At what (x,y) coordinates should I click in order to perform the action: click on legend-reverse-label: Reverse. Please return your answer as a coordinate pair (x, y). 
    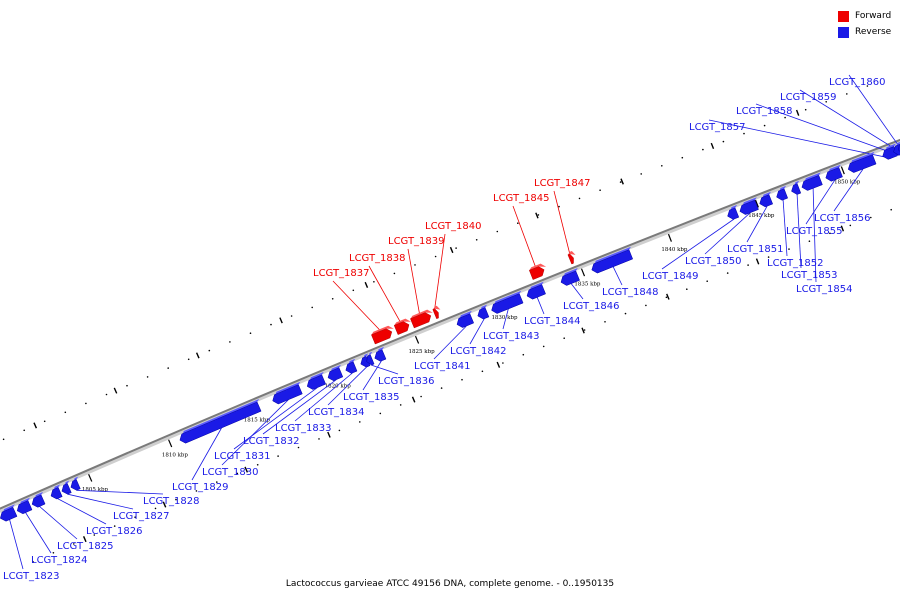
    Looking at the image, I should click on (873, 32).